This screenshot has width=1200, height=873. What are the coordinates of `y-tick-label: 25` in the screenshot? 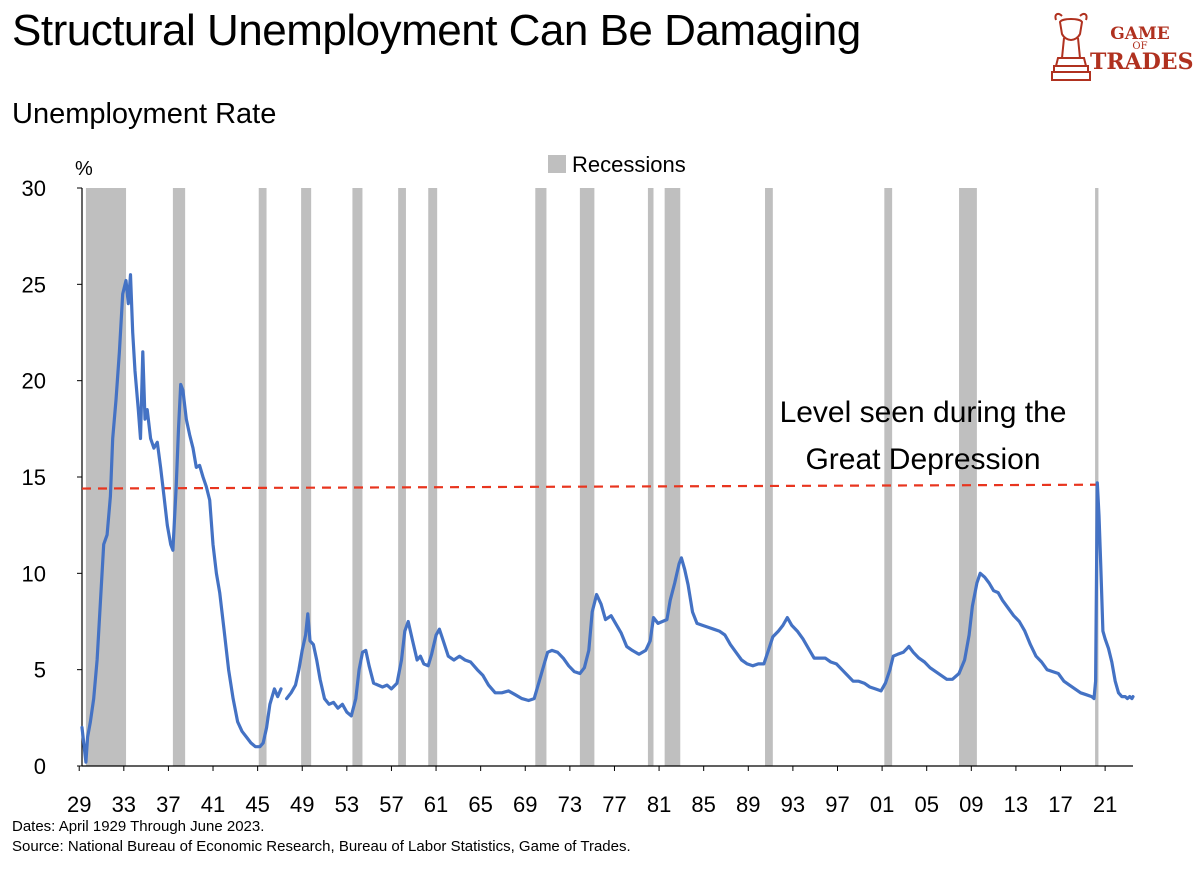 It's located at (34, 284).